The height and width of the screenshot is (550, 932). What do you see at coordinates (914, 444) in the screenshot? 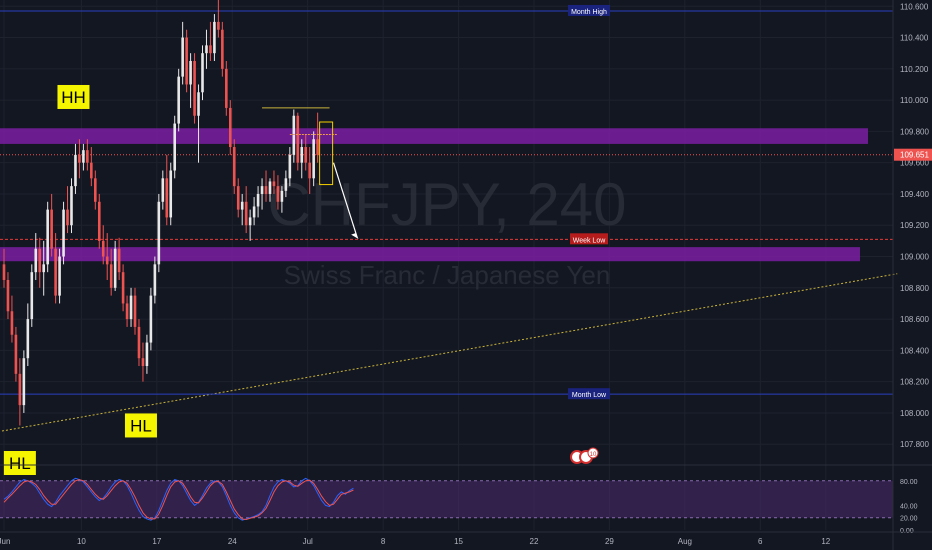
I see `price-tick-label: 107.800` at bounding box center [914, 444].